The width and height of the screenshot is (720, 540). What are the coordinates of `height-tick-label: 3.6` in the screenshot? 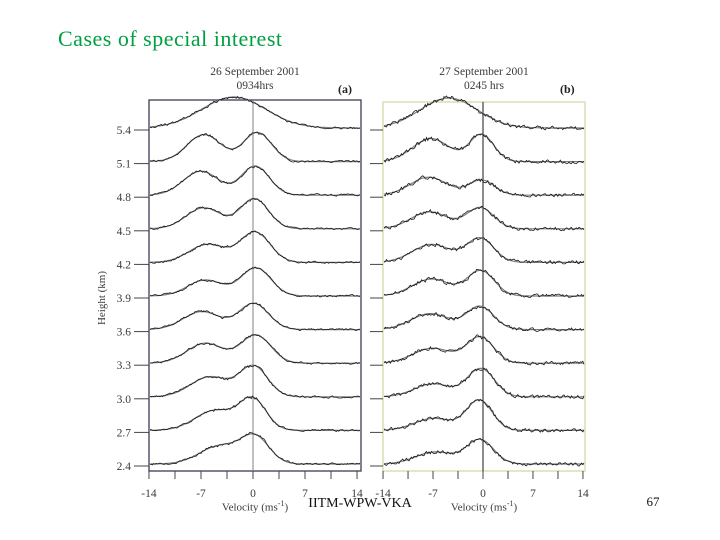 It's located at (124, 333).